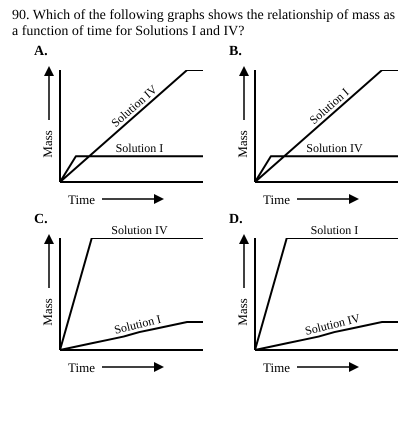 This screenshot has height=436, width=417. I want to click on chart-title: D., so click(236, 220).